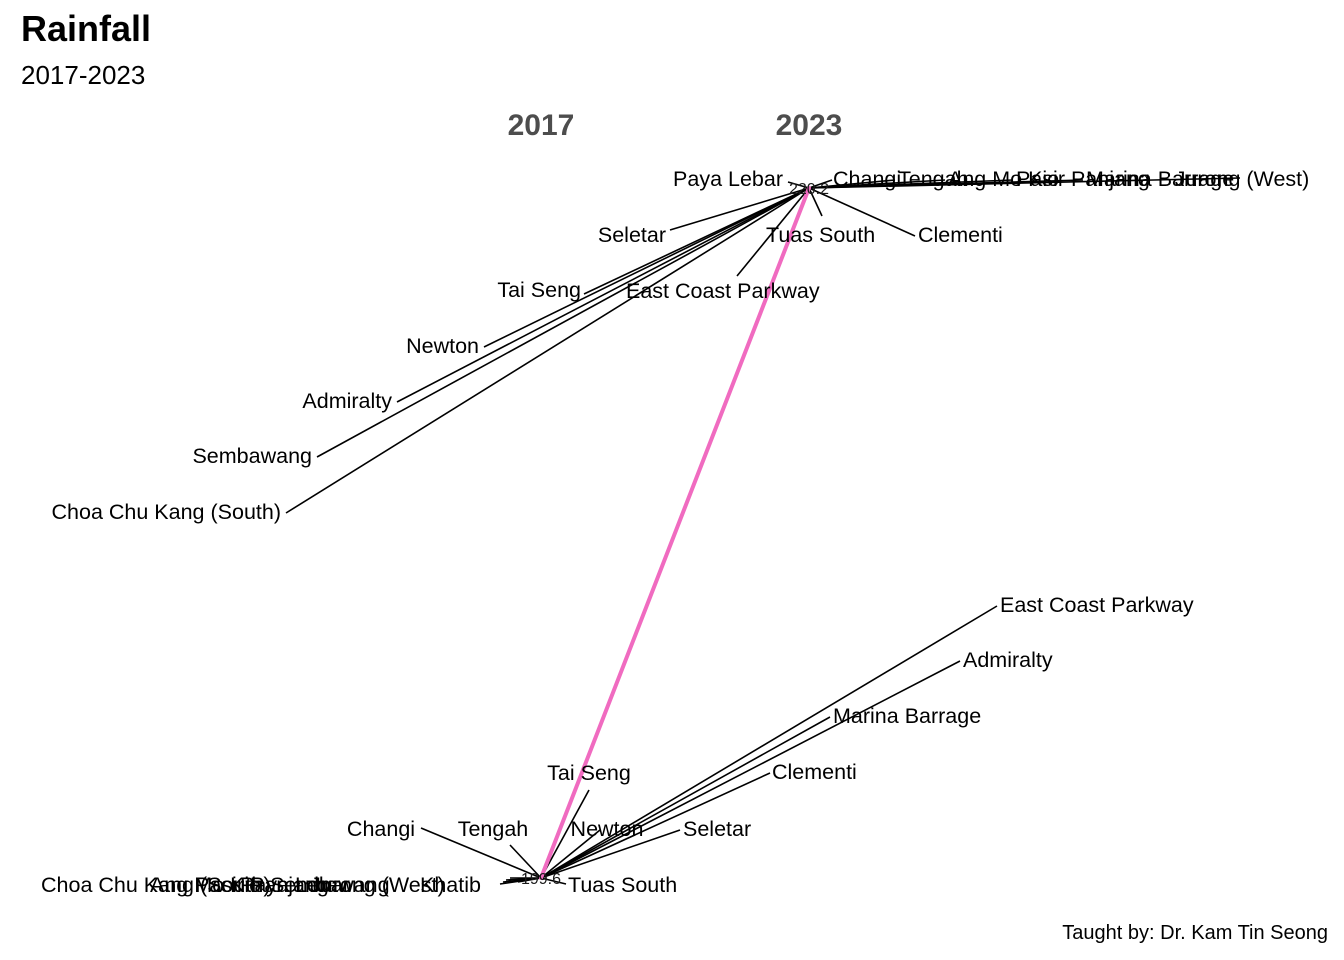 The height and width of the screenshot is (960, 1344). I want to click on station-label-2017-13: Jurong (West), so click(377, 885).